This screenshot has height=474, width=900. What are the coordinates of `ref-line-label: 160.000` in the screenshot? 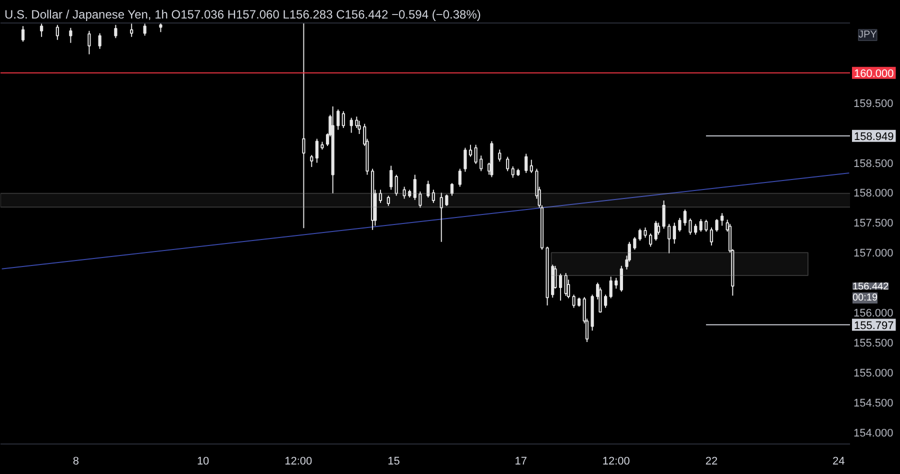 It's located at (874, 74).